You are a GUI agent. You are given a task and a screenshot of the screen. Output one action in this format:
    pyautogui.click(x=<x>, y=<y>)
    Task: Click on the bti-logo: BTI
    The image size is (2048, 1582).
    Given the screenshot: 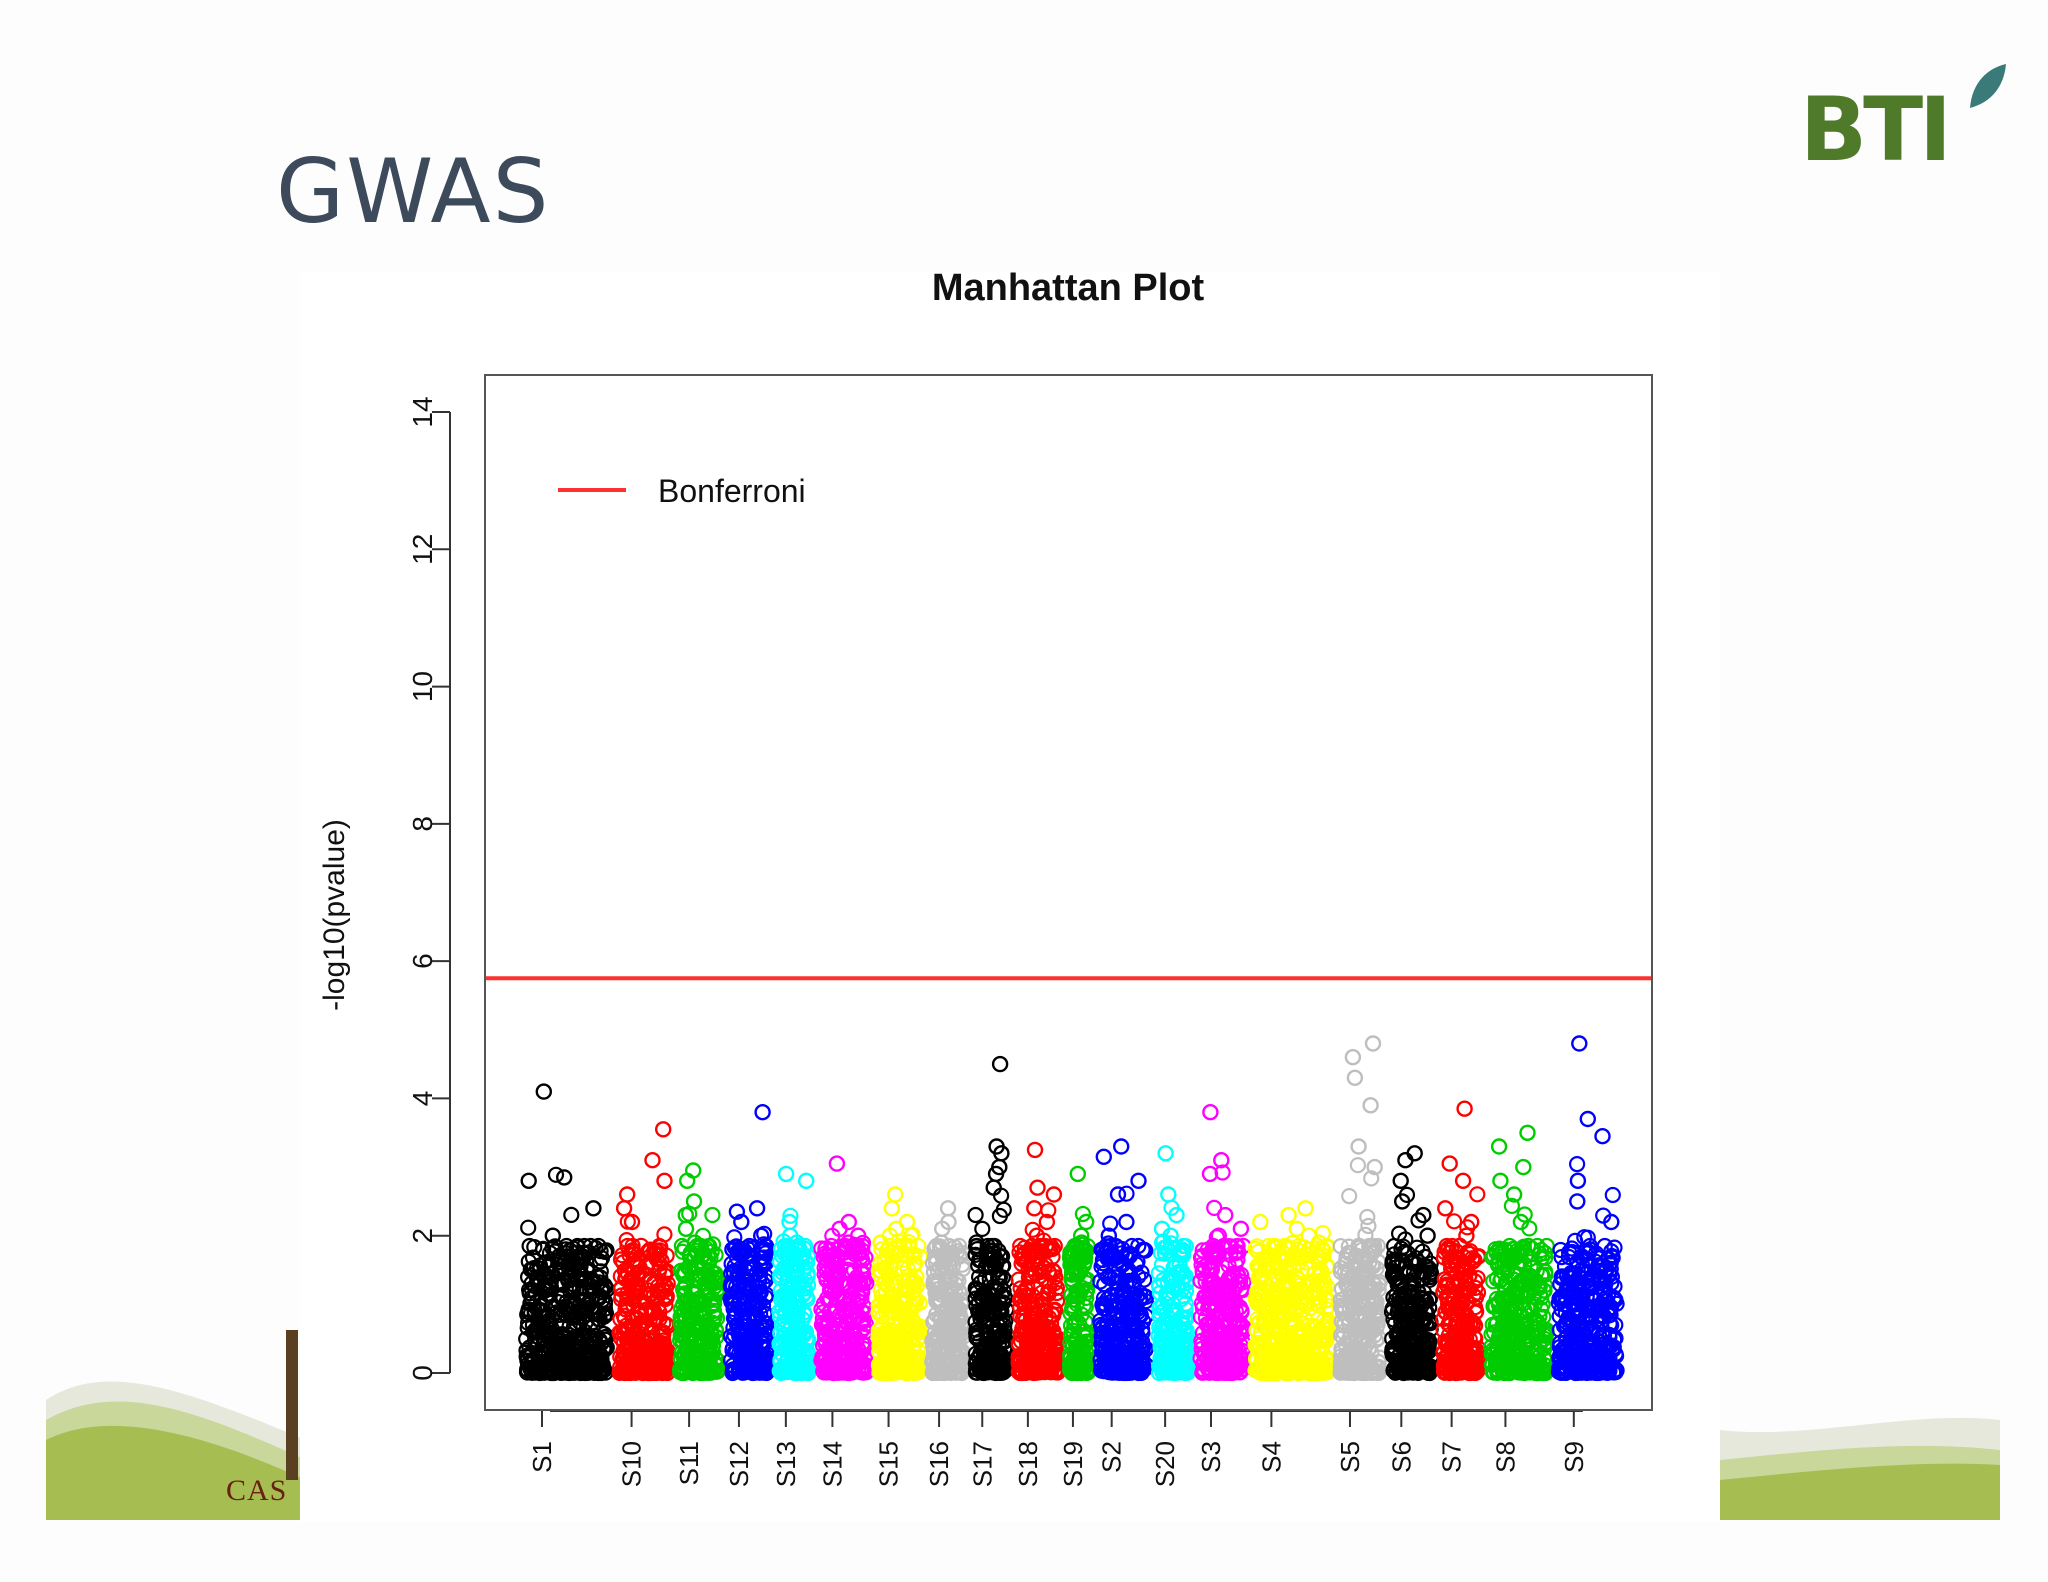 What is the action you would take?
    pyautogui.click(x=1905, y=120)
    